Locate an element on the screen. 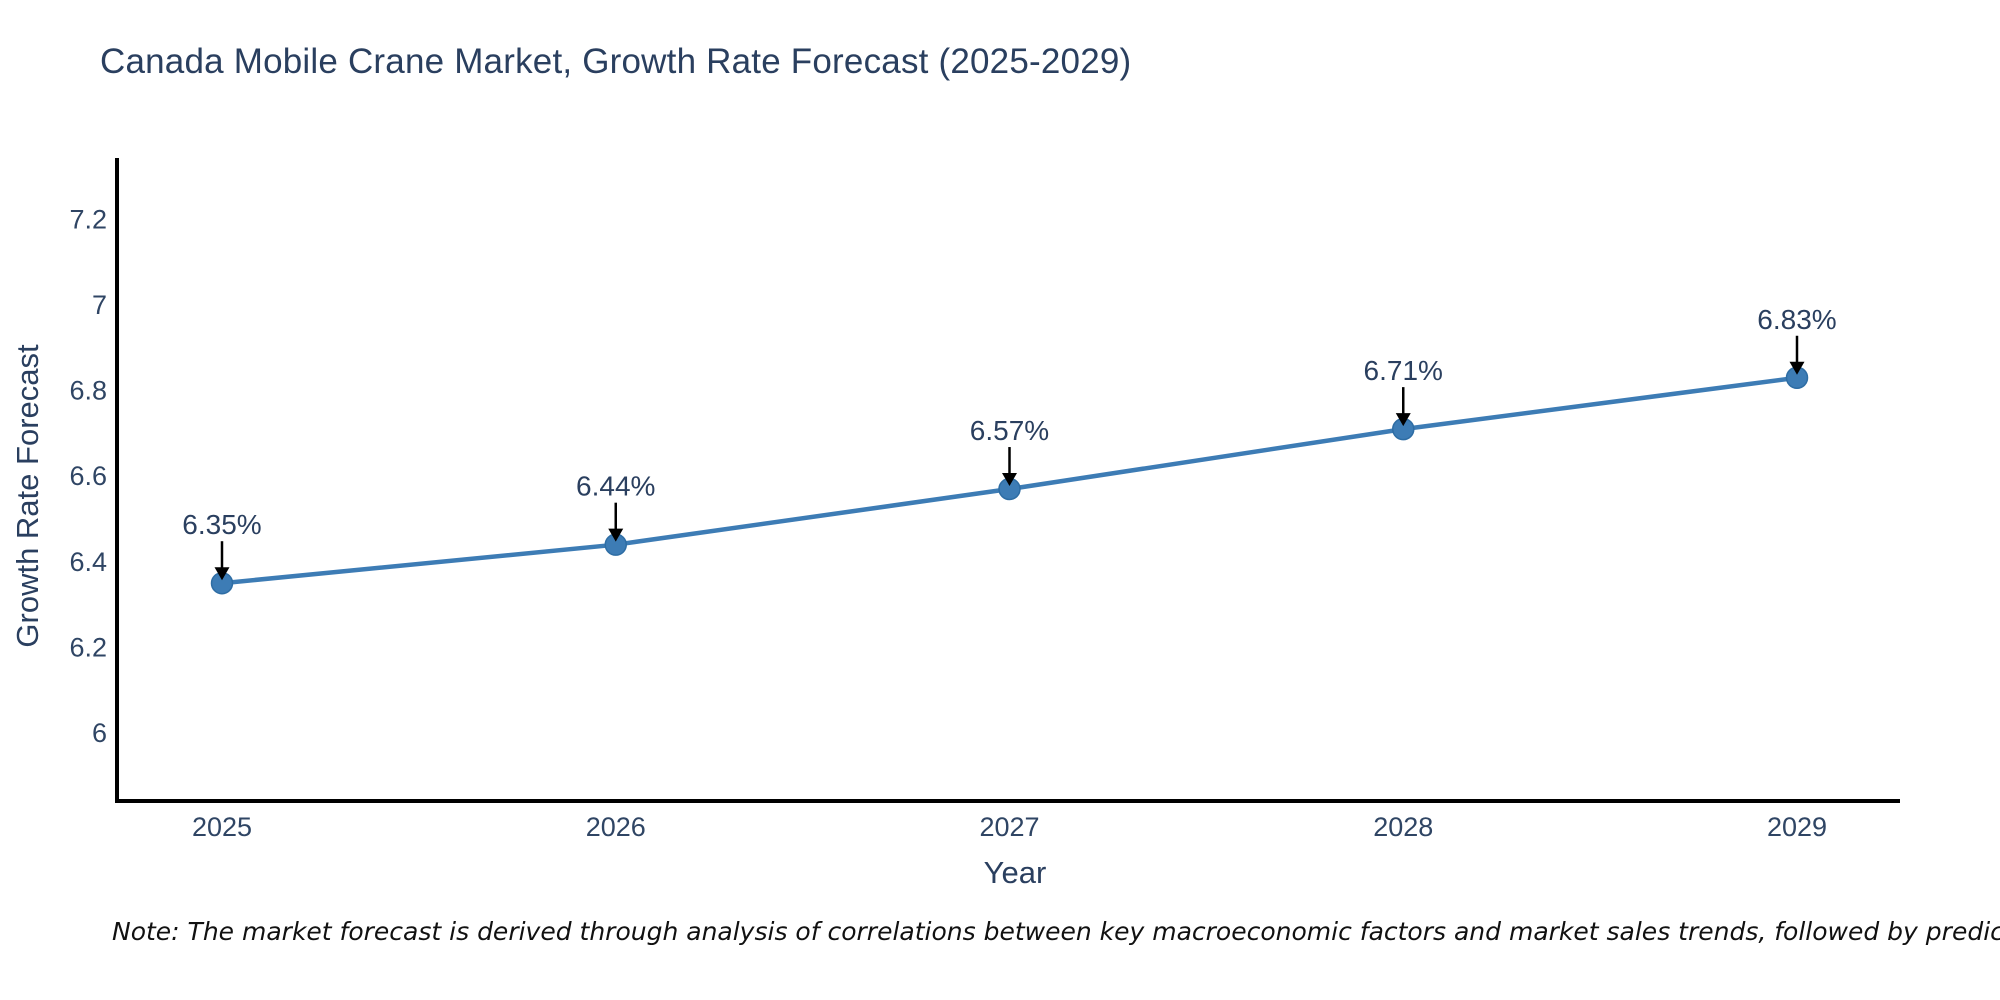 The image size is (2000, 1000). y-tick-label: 7.2 is located at coordinates (88, 219).